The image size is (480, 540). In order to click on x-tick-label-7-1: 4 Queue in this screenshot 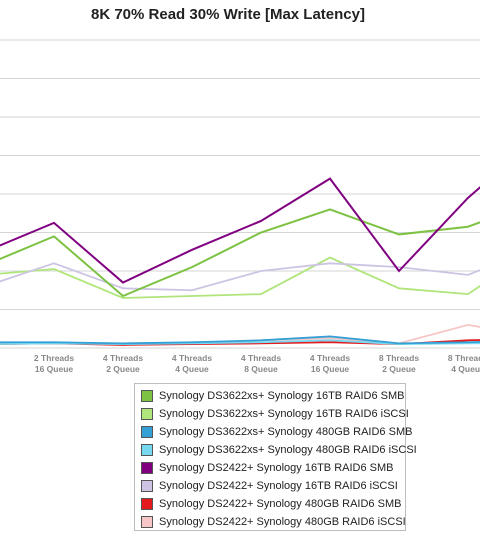, I will do `click(465, 369)`.